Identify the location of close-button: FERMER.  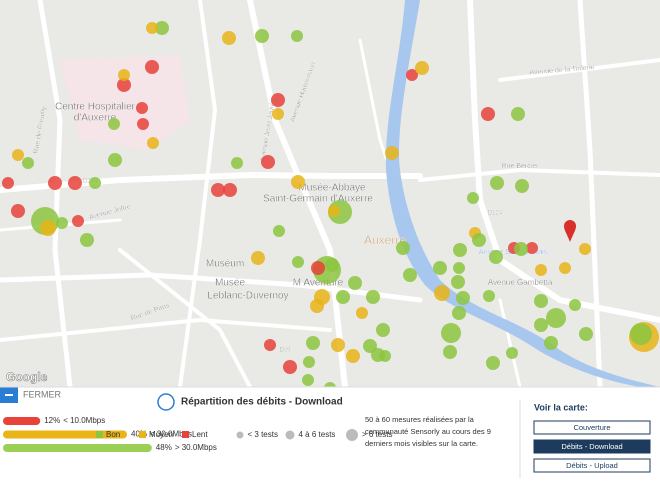
(42, 394).